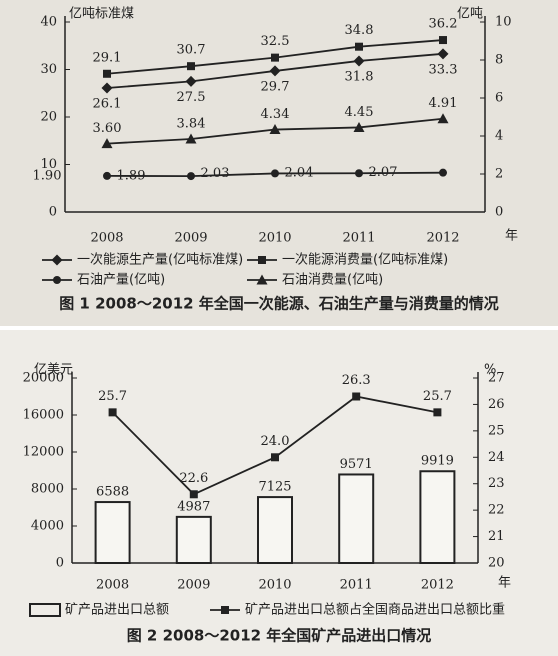 The height and width of the screenshot is (656, 558). I want to click on y2-tick-label: 20, so click(496, 563).